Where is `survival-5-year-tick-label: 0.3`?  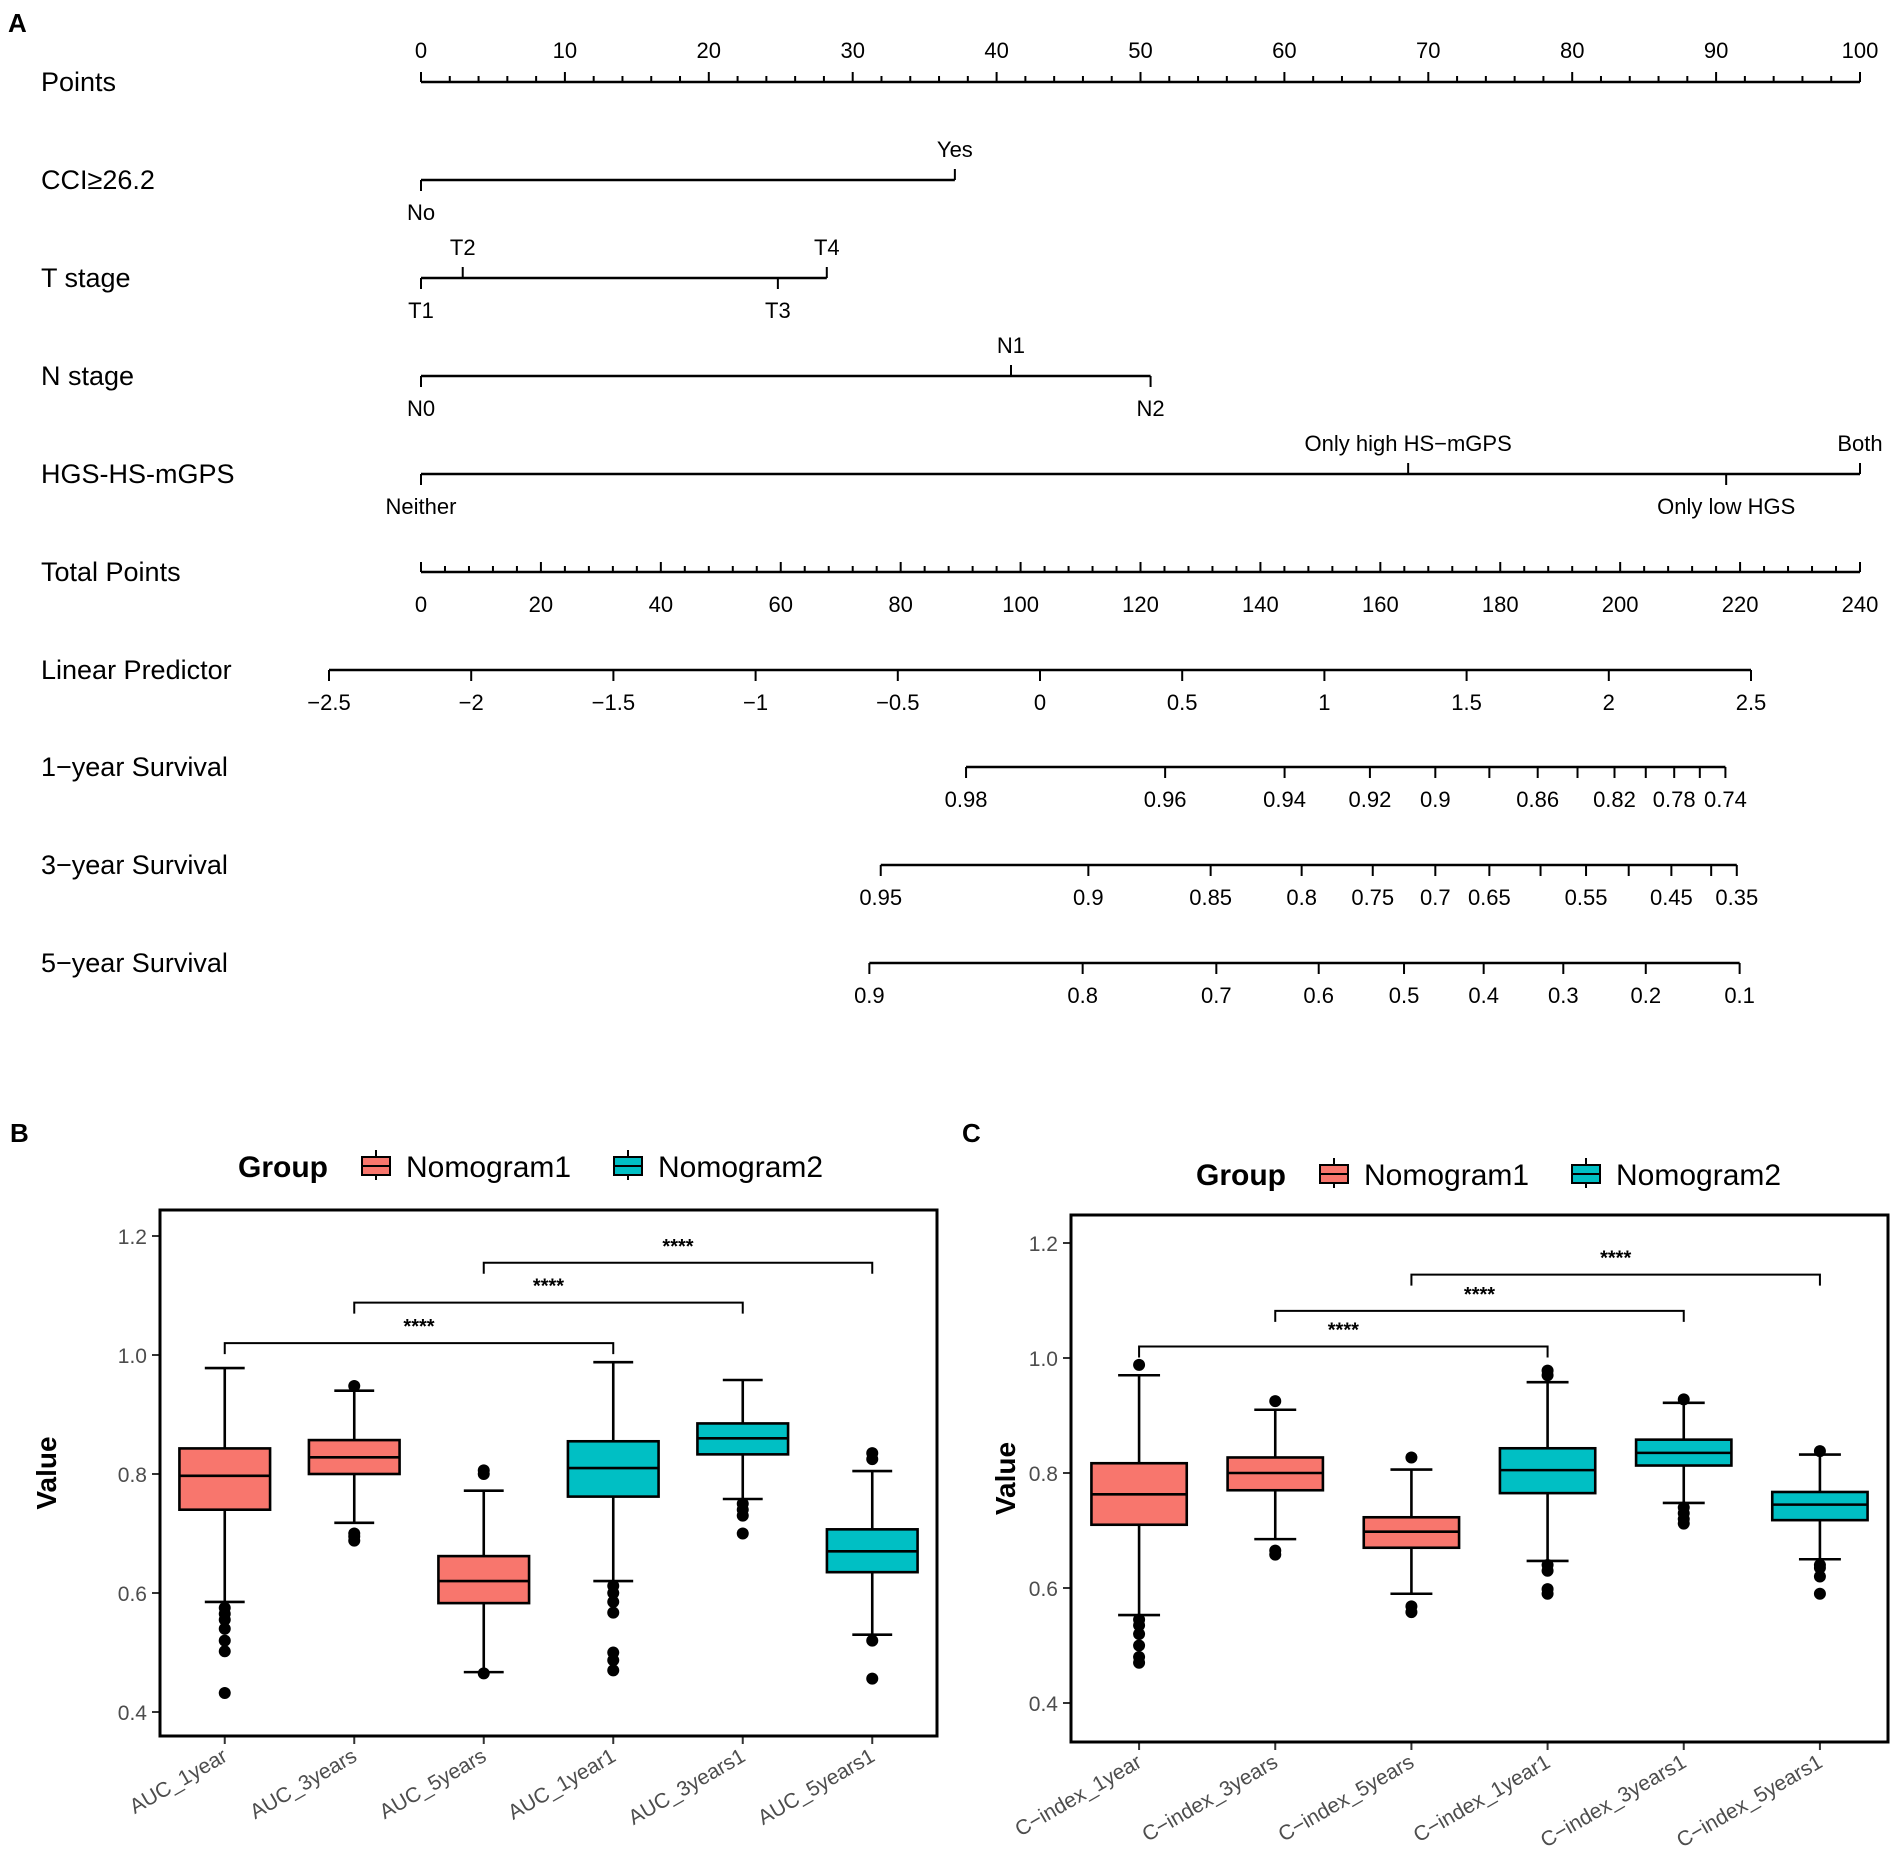
survival-5-year-tick-label: 0.3 is located at coordinates (1563, 995).